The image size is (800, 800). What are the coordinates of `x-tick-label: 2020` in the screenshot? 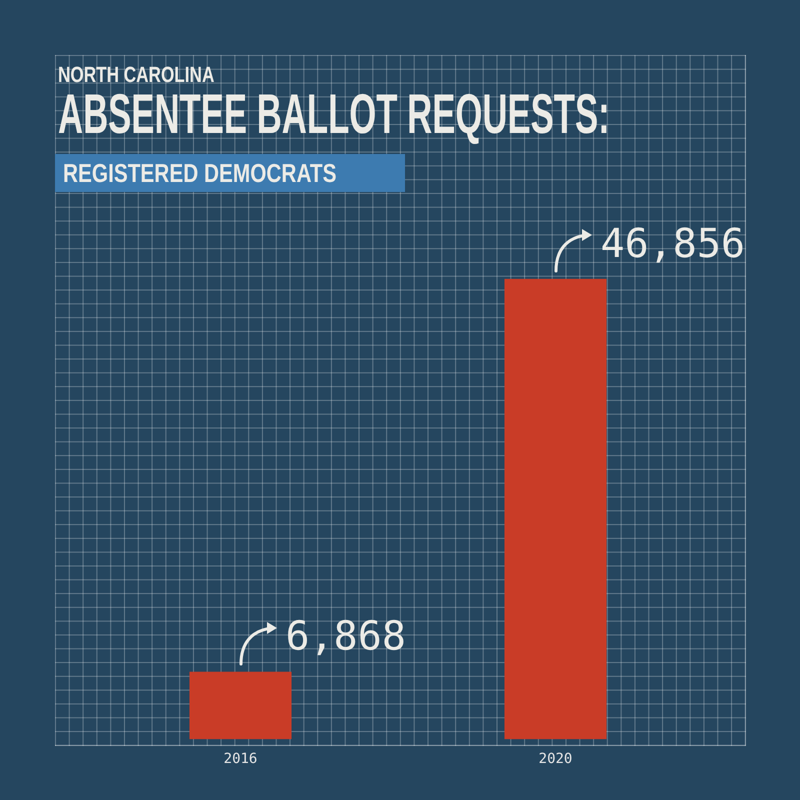 It's located at (555, 759).